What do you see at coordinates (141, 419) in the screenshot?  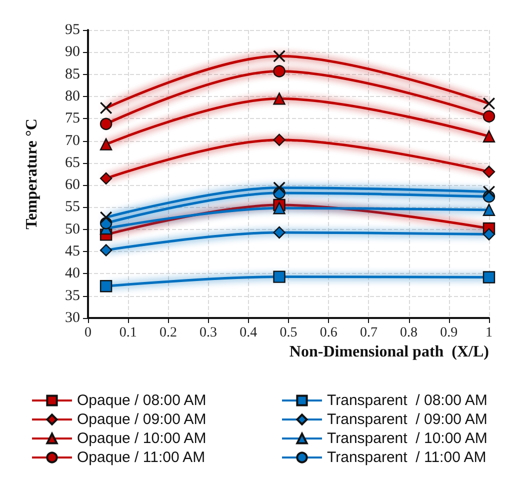 I see `legend-label: Opaque / 09:00 AM` at bounding box center [141, 419].